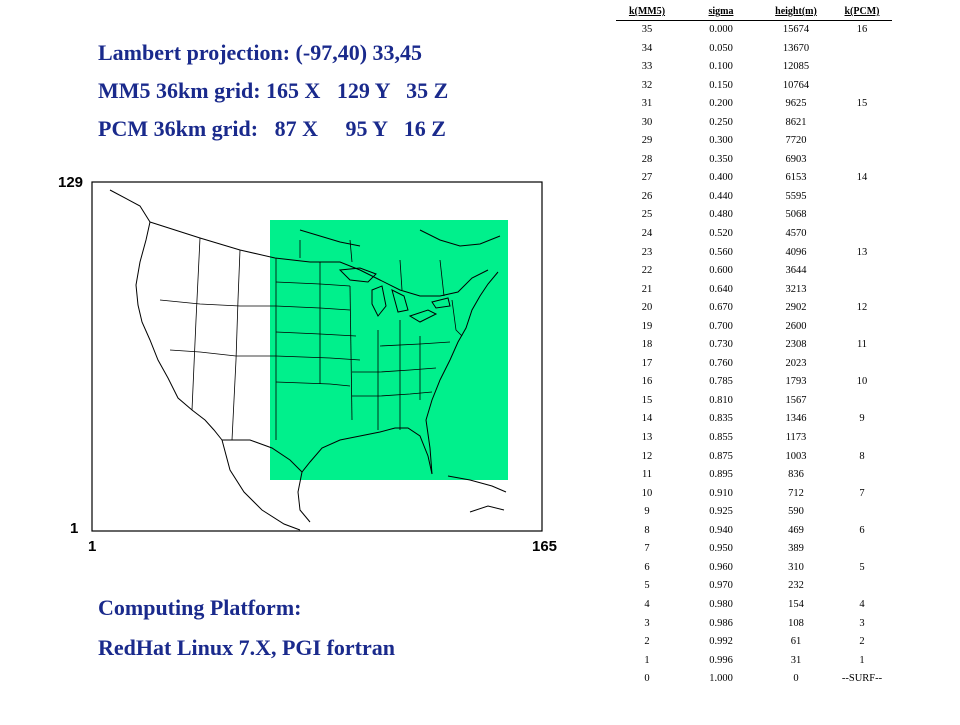  What do you see at coordinates (754, 49) in the screenshot?
I see `table-row: 34 0.050 13670` at bounding box center [754, 49].